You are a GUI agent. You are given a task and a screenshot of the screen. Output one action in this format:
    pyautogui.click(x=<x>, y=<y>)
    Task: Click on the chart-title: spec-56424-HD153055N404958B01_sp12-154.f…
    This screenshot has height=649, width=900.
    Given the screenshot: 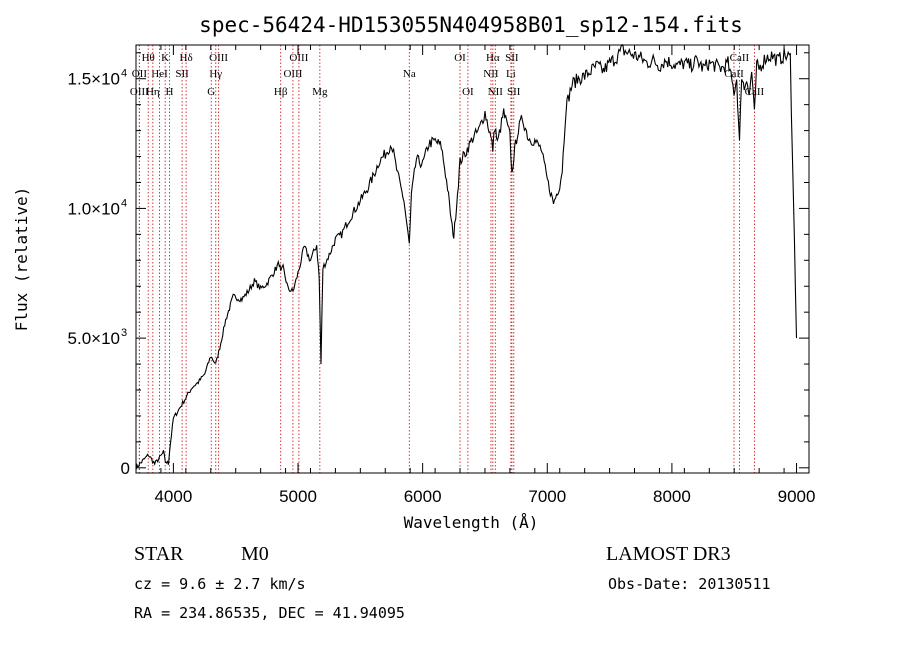 What is the action you would take?
    pyautogui.click(x=471, y=25)
    